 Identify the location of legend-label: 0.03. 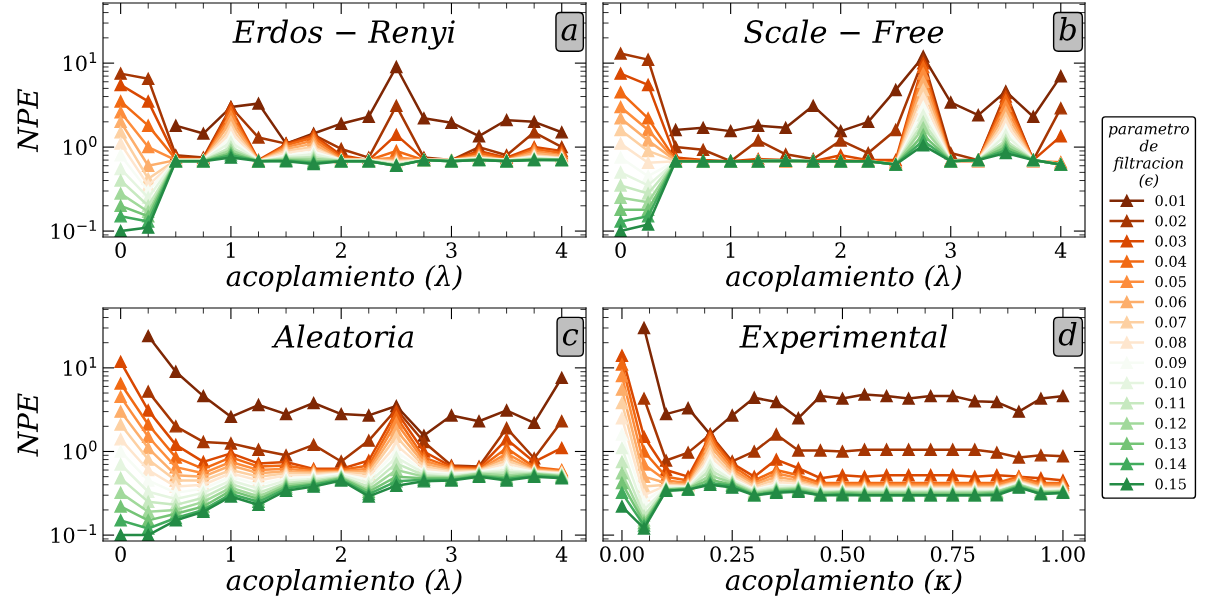
(1170, 241).